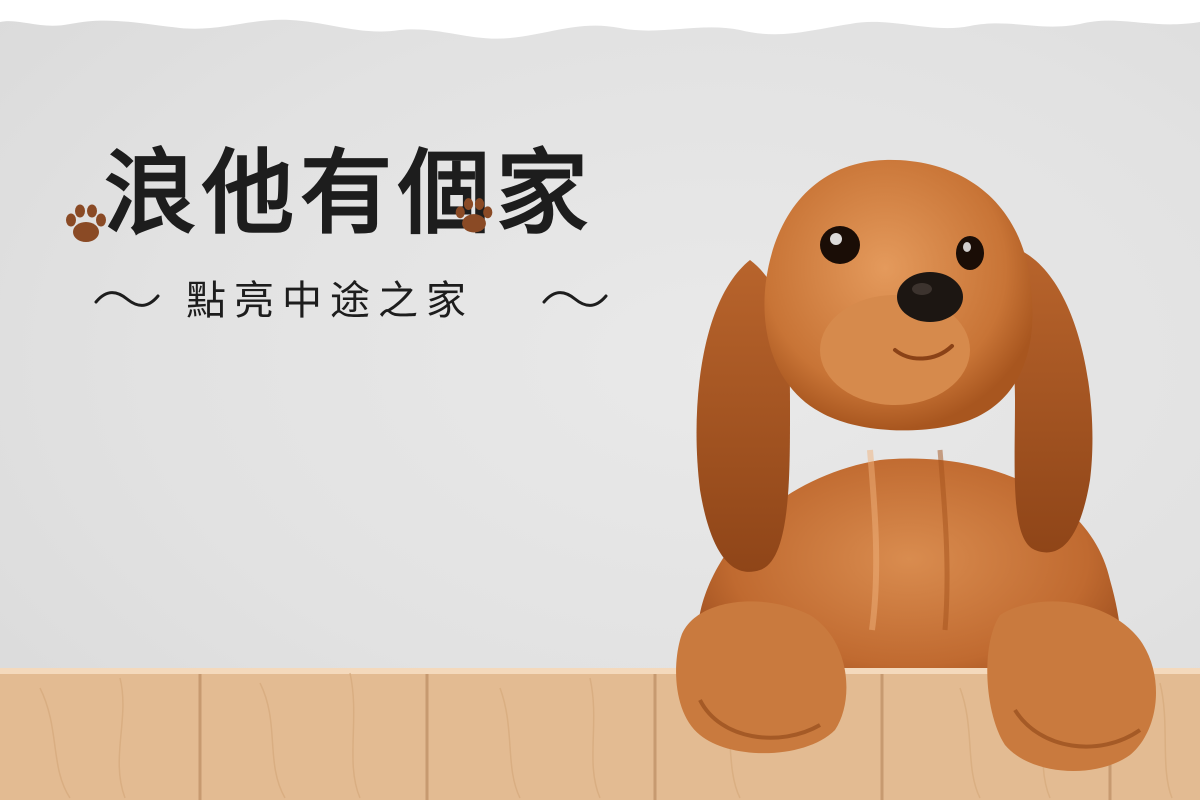  I want to click on subtitle: 點亮中途之家, so click(330, 301).